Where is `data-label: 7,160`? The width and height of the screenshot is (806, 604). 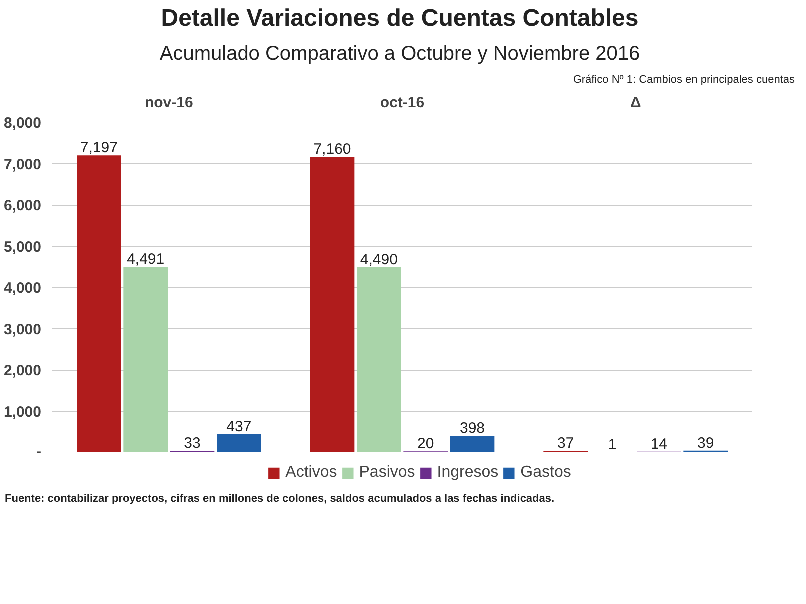
data-label: 7,160 is located at coordinates (333, 149).